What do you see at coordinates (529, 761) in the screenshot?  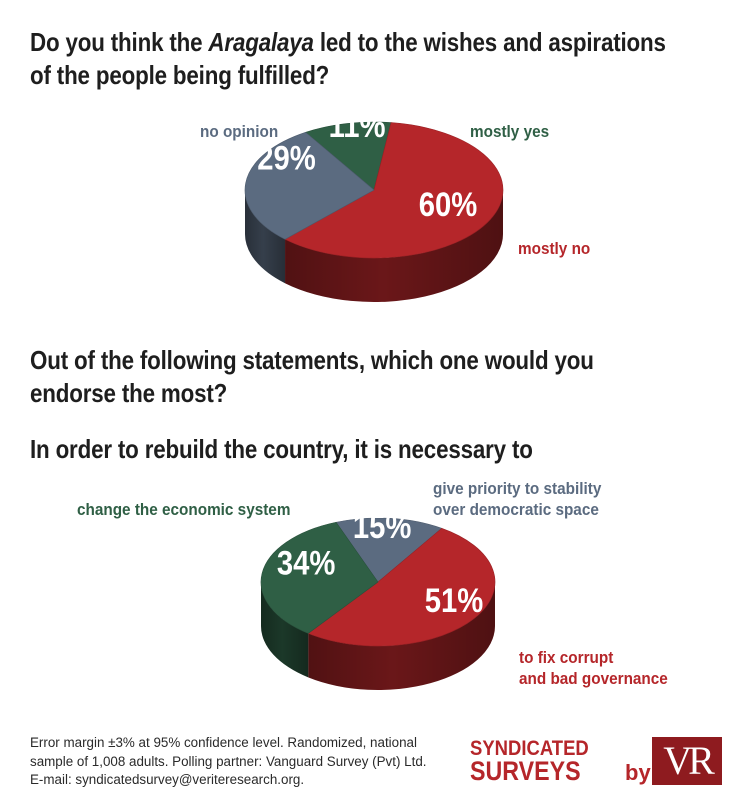 I see `syndicated-surveys-logo: SYNDICATED SURVEYS` at bounding box center [529, 761].